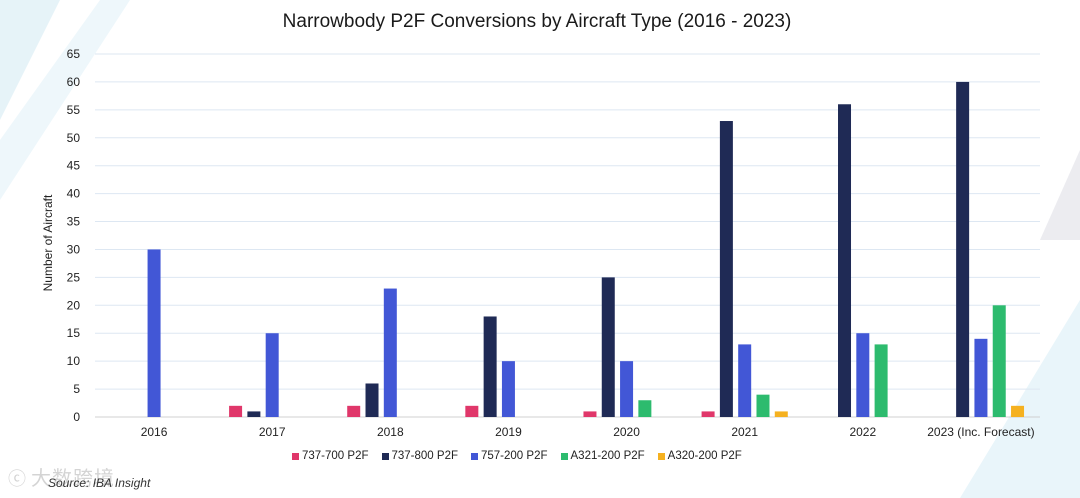 This screenshot has width=1080, height=498. What do you see at coordinates (862, 432) in the screenshot?
I see `x-tick-label: 2022` at bounding box center [862, 432].